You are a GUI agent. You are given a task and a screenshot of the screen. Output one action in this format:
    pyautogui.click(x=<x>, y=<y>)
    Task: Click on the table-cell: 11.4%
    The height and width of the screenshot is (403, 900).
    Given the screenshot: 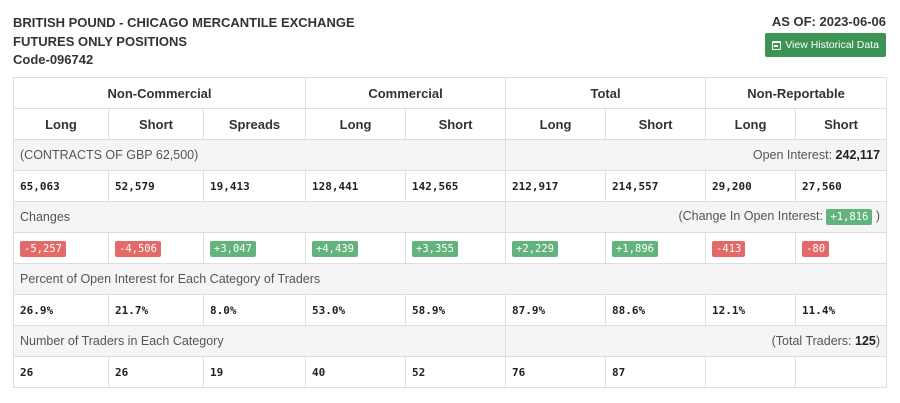 What is the action you would take?
    pyautogui.click(x=841, y=310)
    